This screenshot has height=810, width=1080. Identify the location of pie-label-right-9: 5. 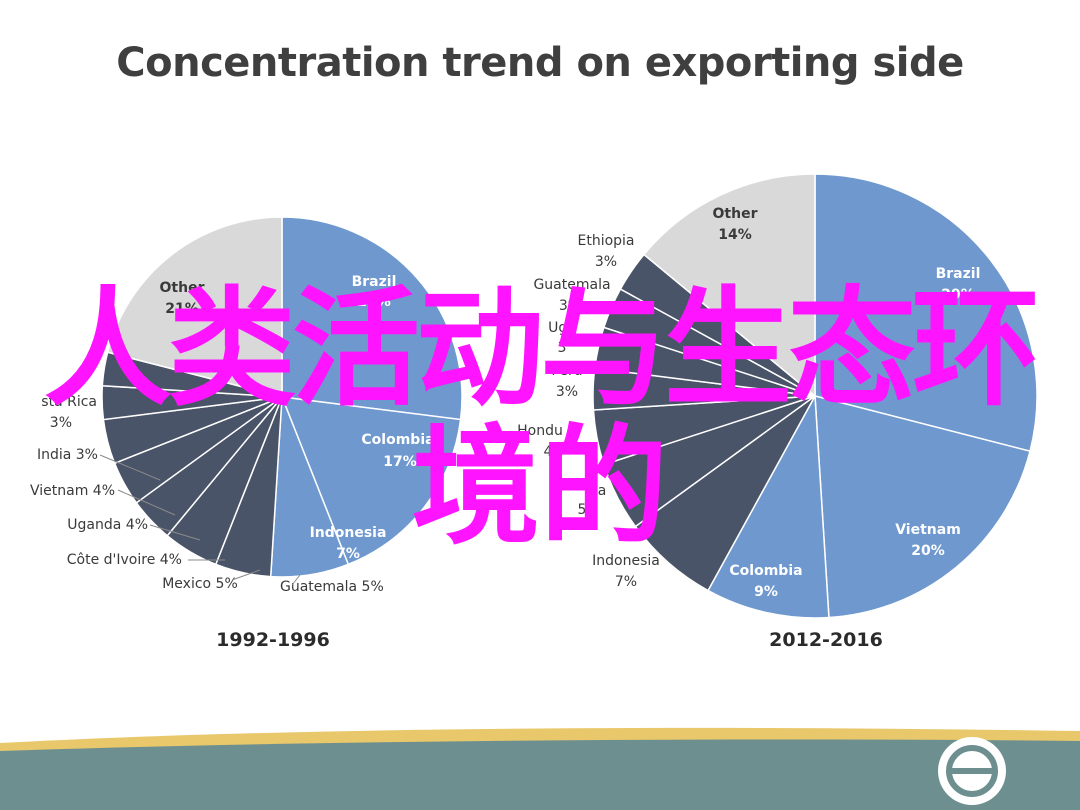
(582, 510).